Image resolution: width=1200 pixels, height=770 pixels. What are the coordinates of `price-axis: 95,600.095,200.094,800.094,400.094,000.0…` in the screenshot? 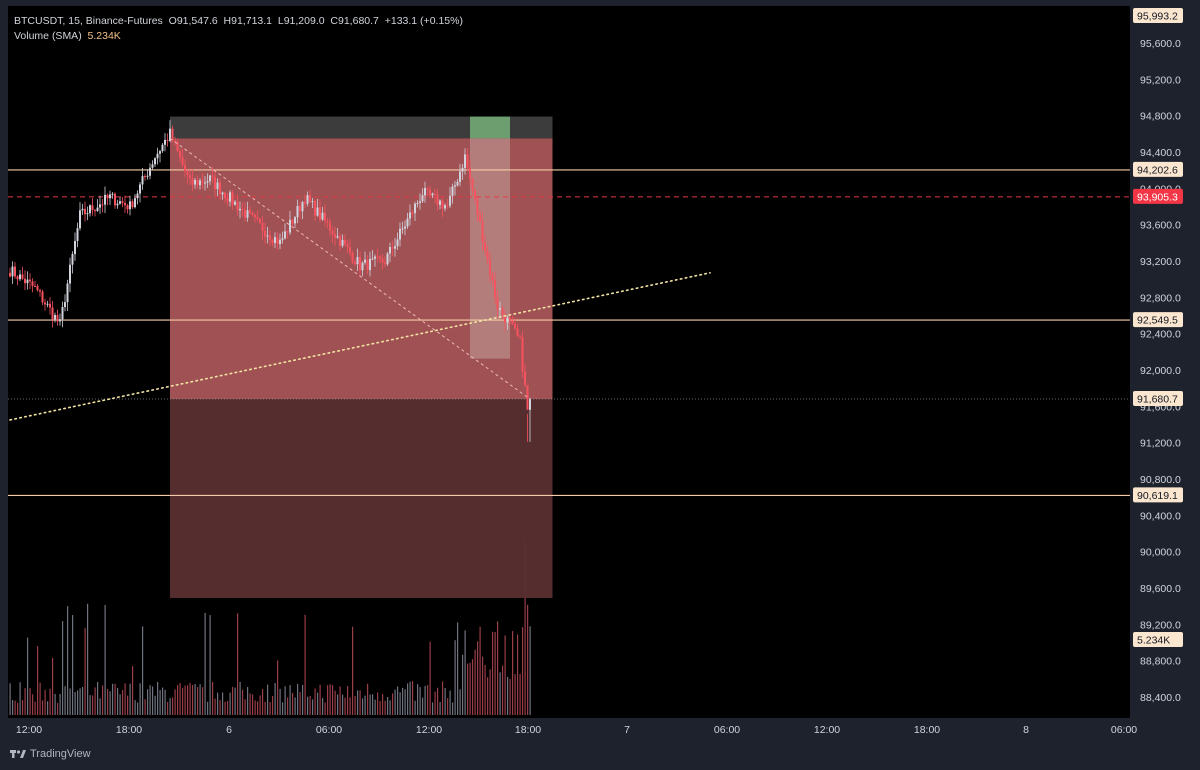 It's located at (1160, 371).